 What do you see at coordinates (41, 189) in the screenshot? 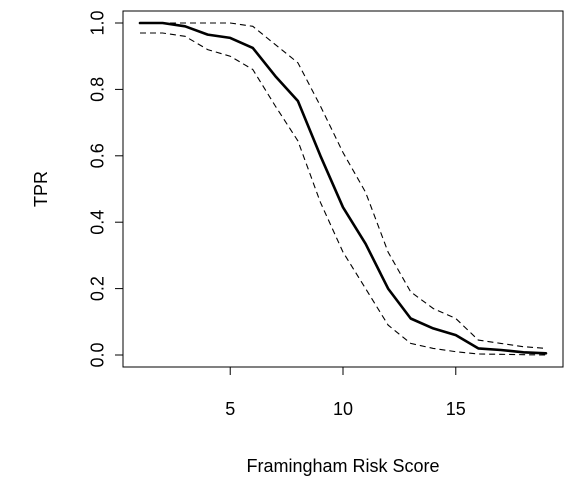
I see `y-axis-title: TPR` at bounding box center [41, 189].